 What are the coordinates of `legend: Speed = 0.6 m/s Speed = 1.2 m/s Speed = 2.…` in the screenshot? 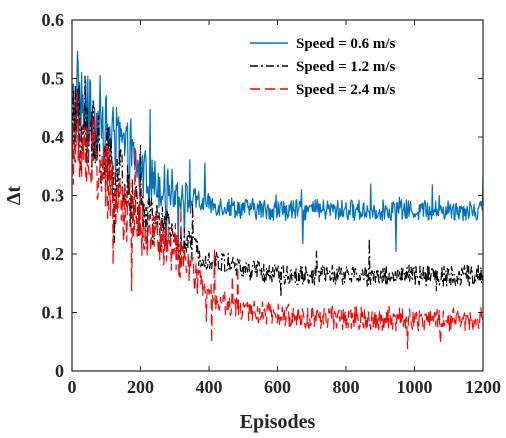 It's located at (361, 67).